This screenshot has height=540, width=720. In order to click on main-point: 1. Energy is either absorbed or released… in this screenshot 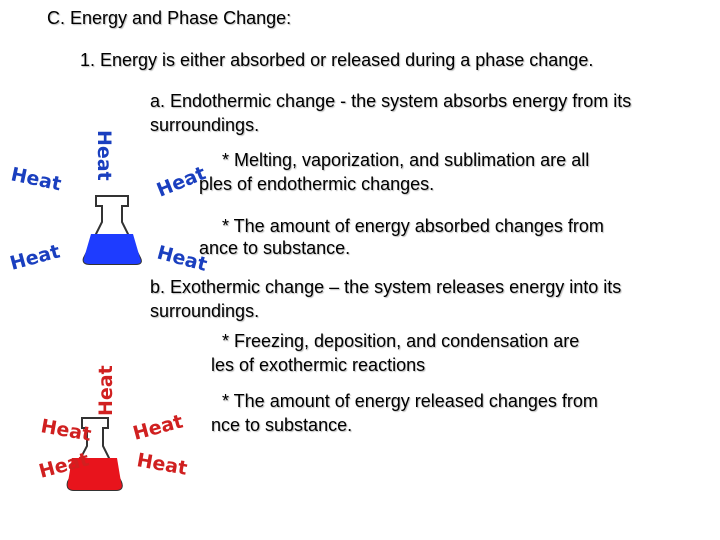, I will do `click(337, 60)`.